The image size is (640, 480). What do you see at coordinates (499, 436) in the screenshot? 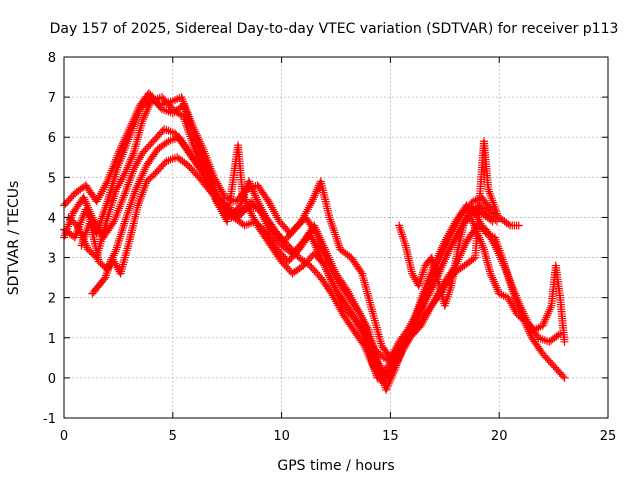
I see `x-tick-label: 20` at bounding box center [499, 436].